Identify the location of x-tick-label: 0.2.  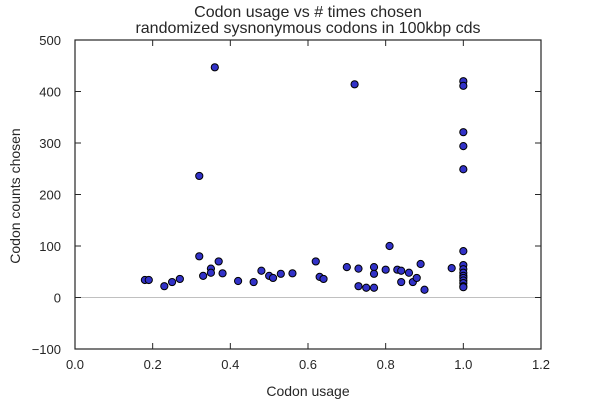
(153, 364).